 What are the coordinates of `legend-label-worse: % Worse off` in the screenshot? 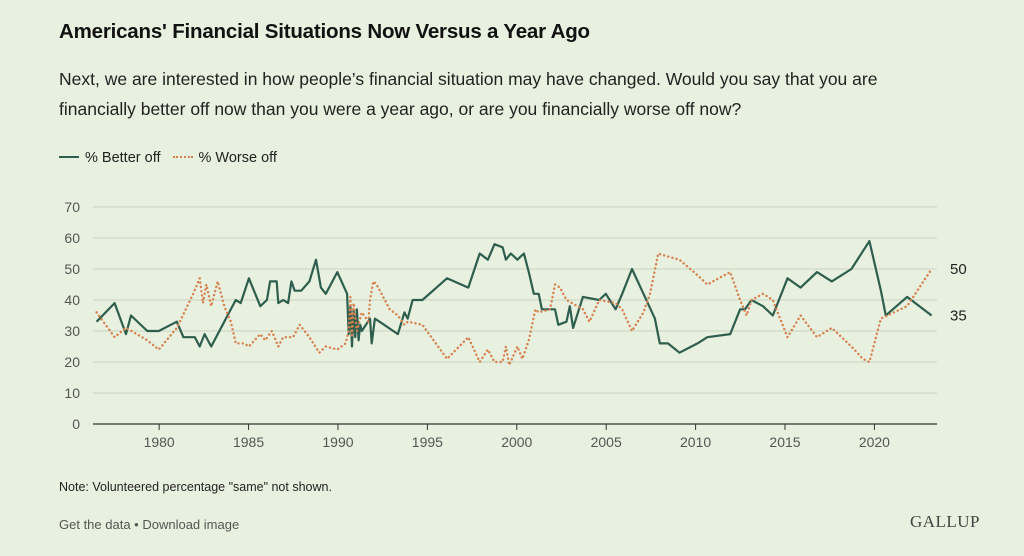 It's located at (237, 158).